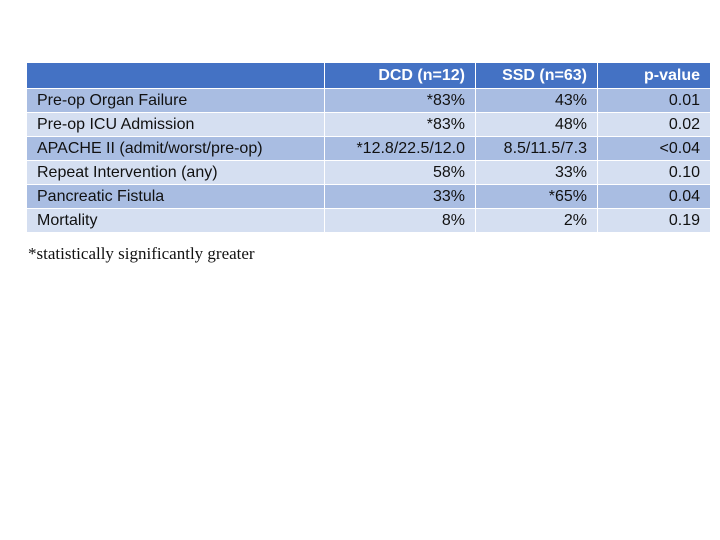 The width and height of the screenshot is (720, 540). What do you see at coordinates (654, 75) in the screenshot?
I see `header-p-value: p-value` at bounding box center [654, 75].